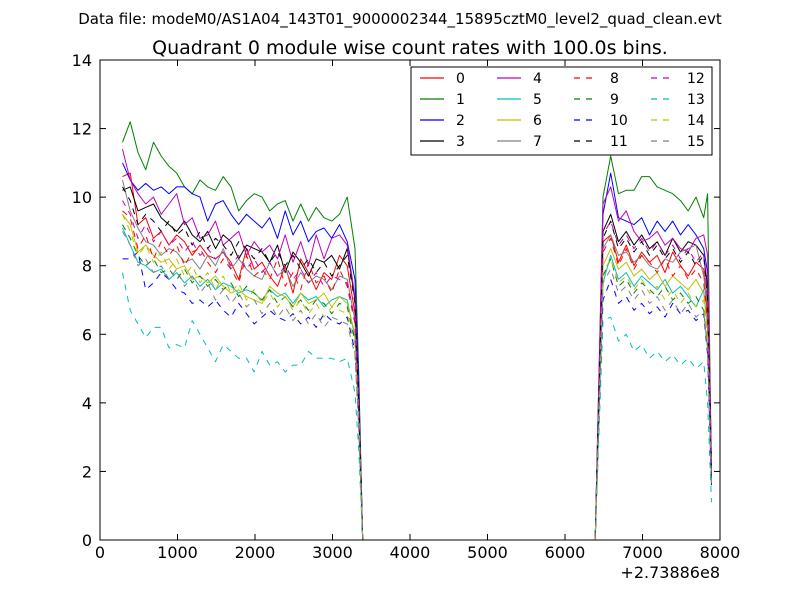 This screenshot has width=800, height=600. Describe the element at coordinates (460, 121) in the screenshot. I see `legend-label-2: 2` at that location.